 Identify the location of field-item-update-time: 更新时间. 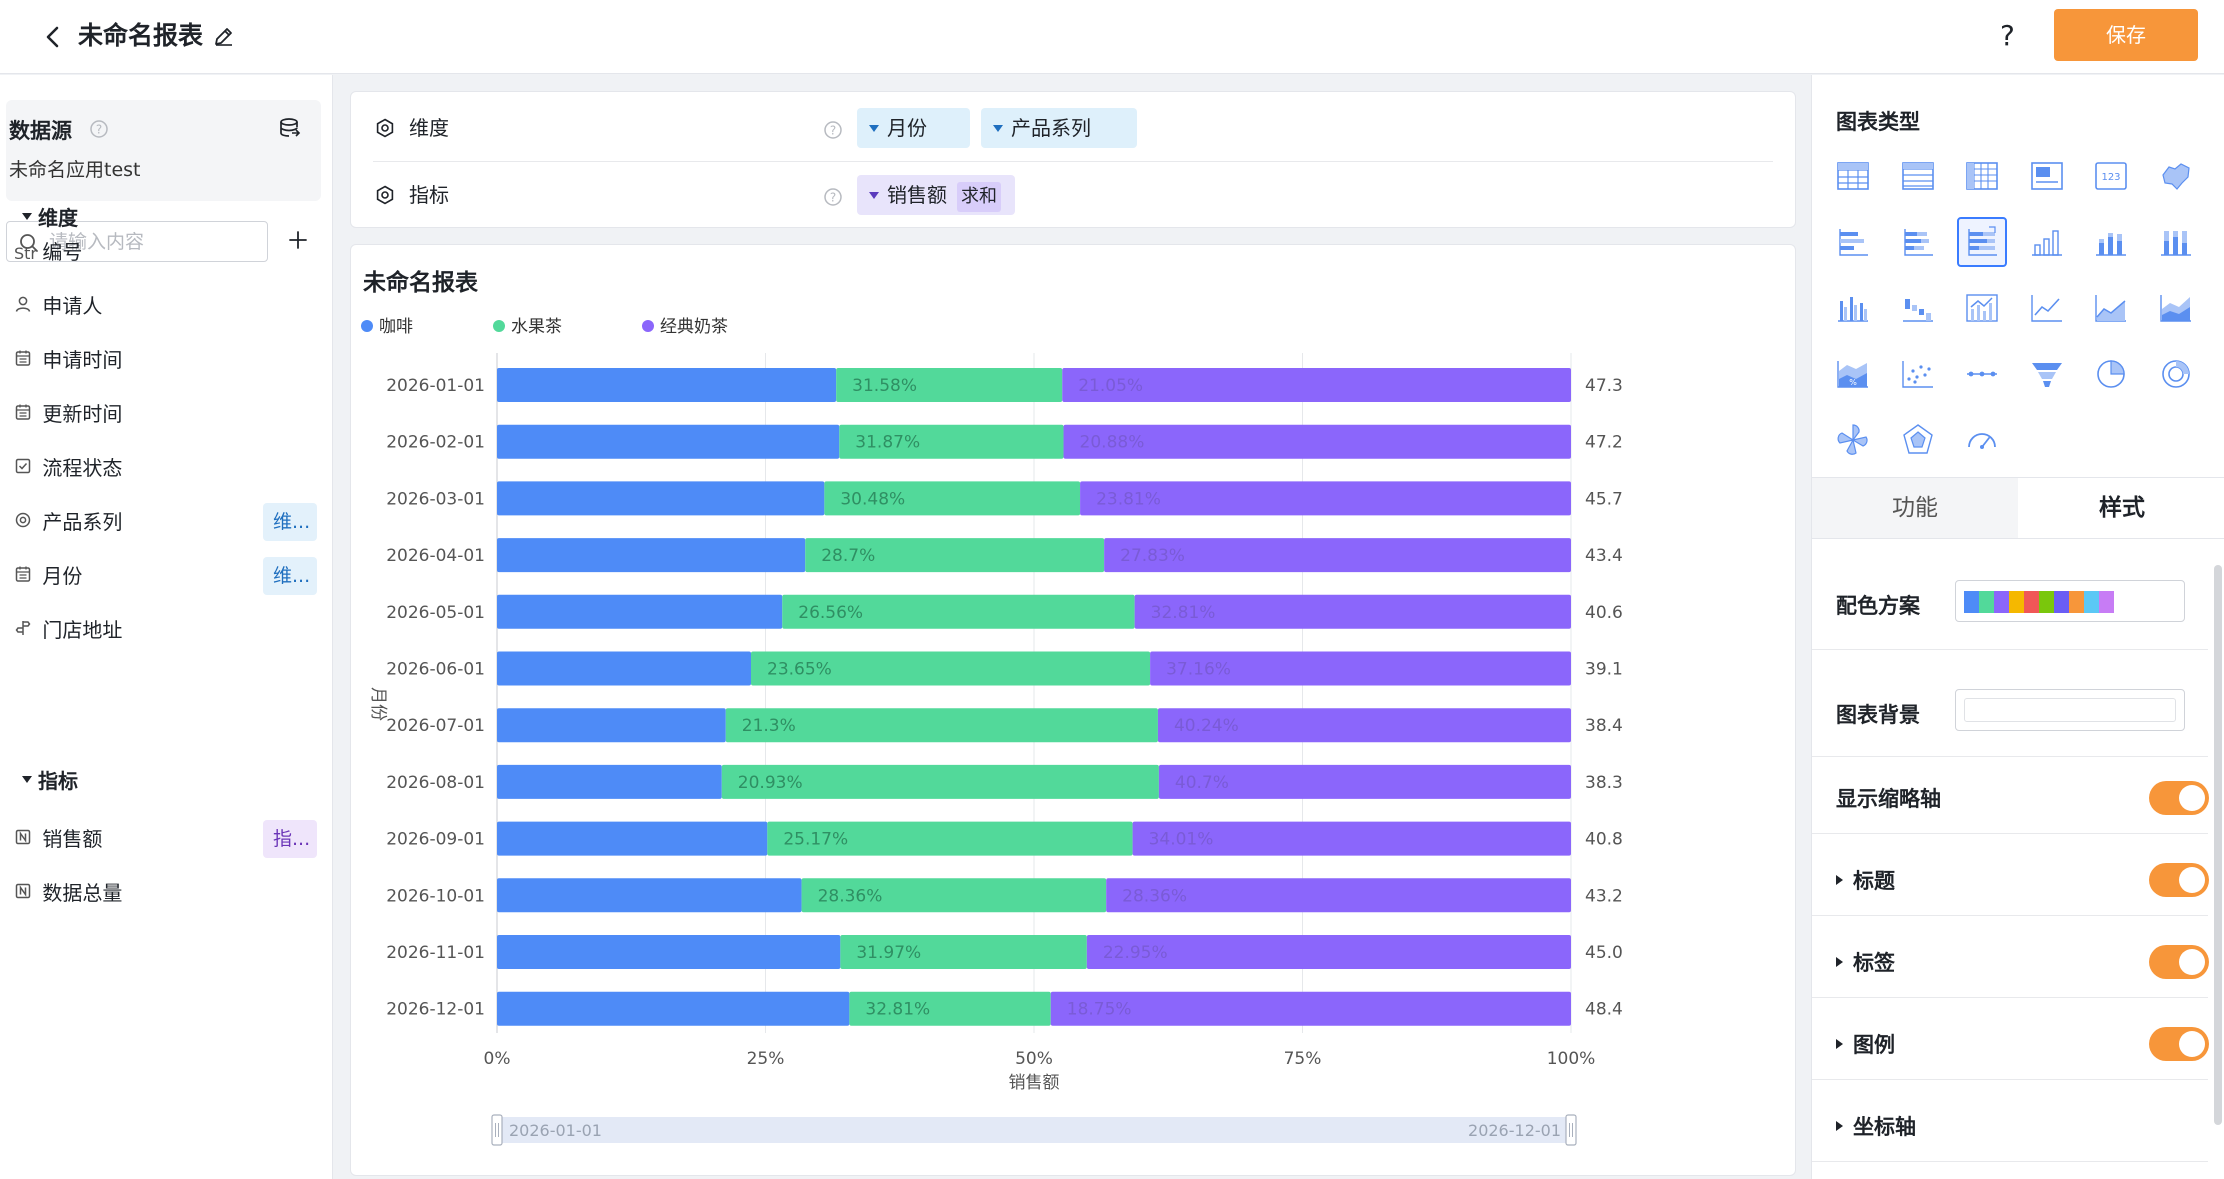
(169, 414).